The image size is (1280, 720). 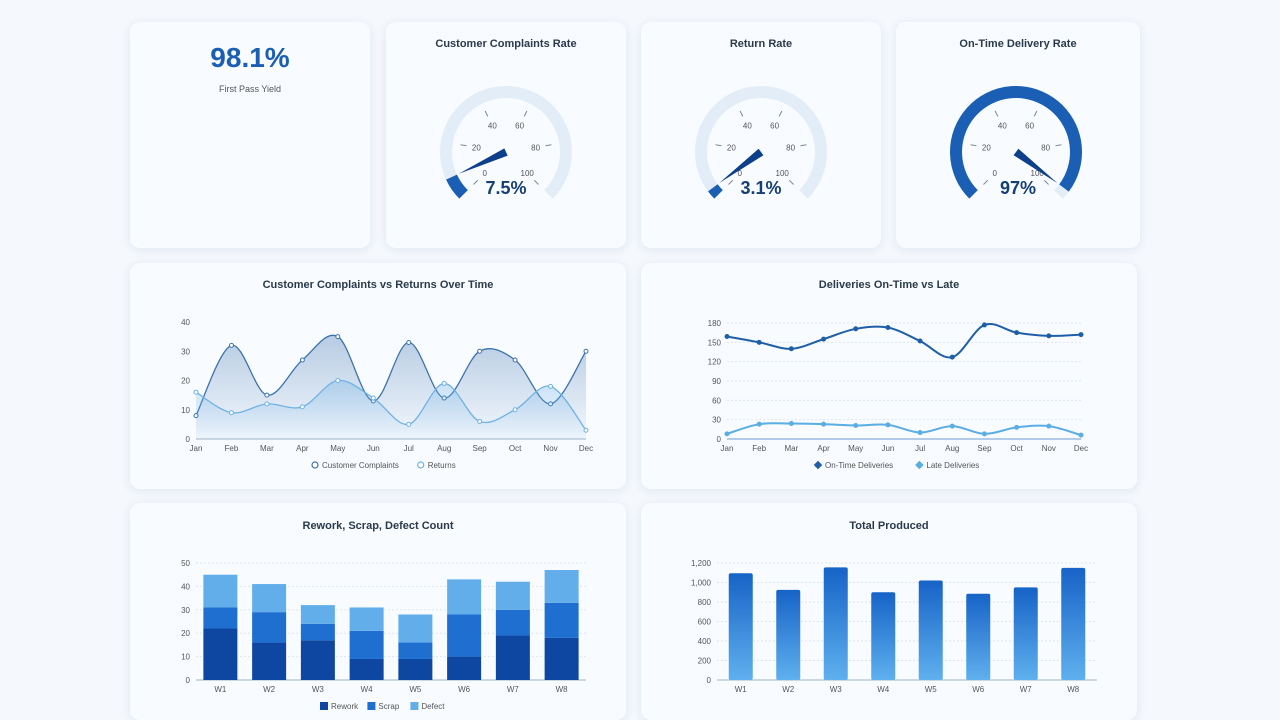 What do you see at coordinates (378, 526) in the screenshot?
I see `chart-title: Rework, Scrap, Defect Count` at bounding box center [378, 526].